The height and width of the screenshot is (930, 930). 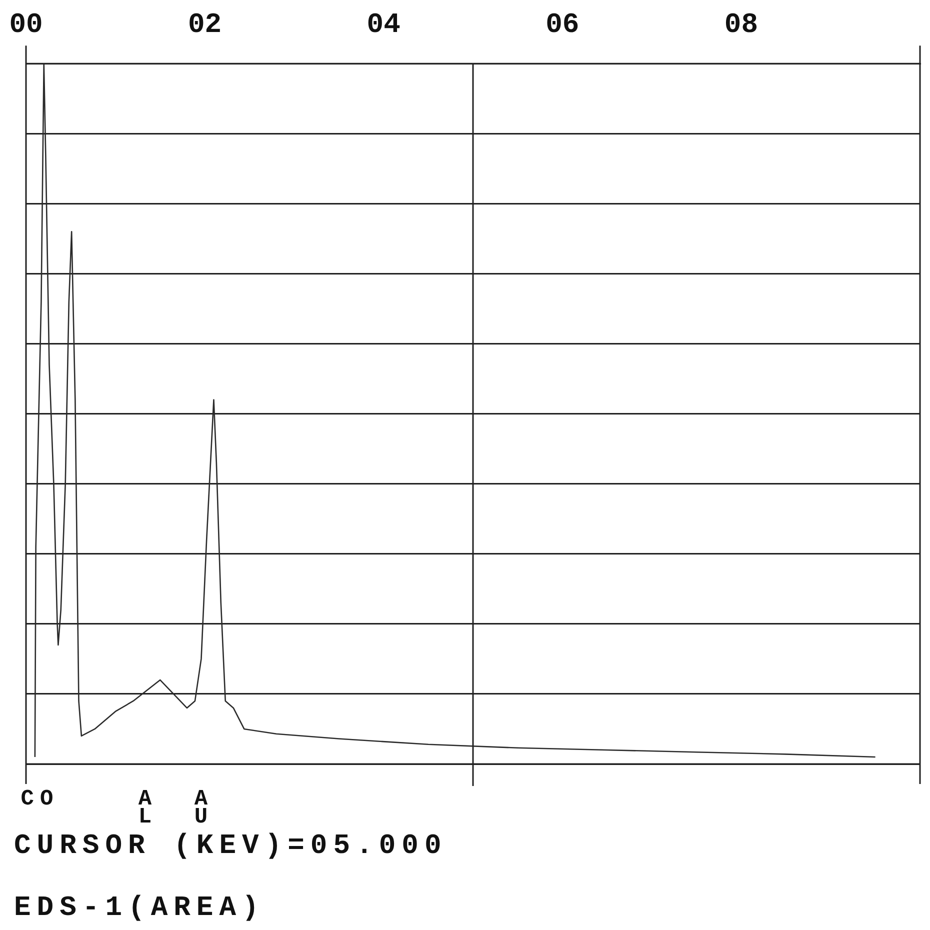 What do you see at coordinates (40, 799) in the screenshot?
I see `text: CO` at bounding box center [40, 799].